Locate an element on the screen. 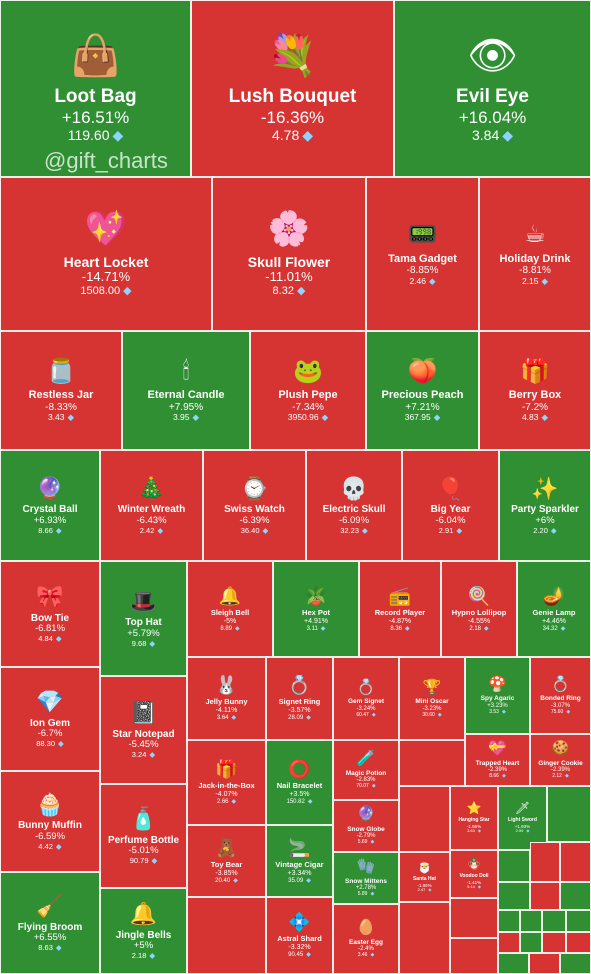 The image size is (591, 974). tile-name: Spy Agaric is located at coordinates (497, 699).